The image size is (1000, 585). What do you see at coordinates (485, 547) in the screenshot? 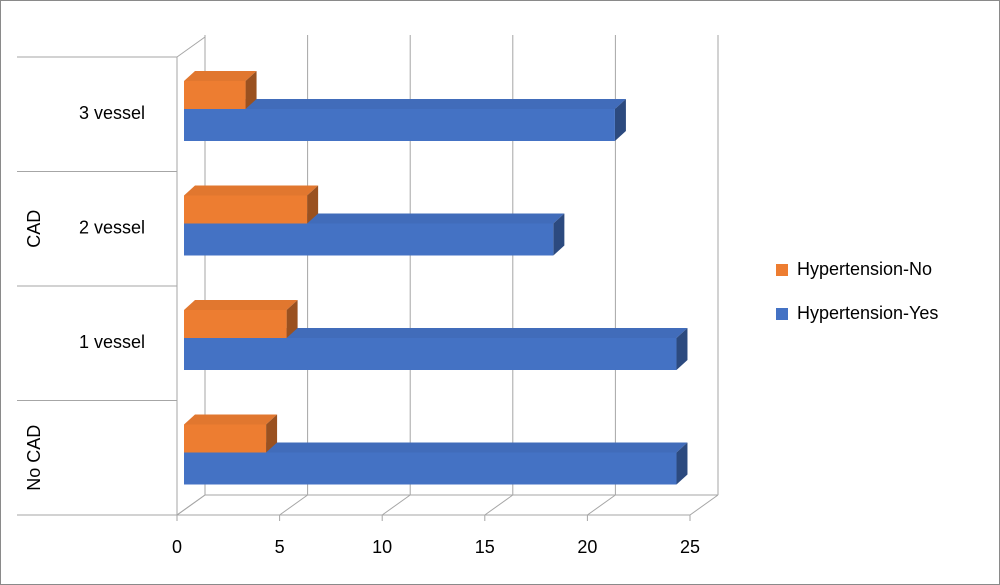
I see `x-tick-label: 15` at bounding box center [485, 547].